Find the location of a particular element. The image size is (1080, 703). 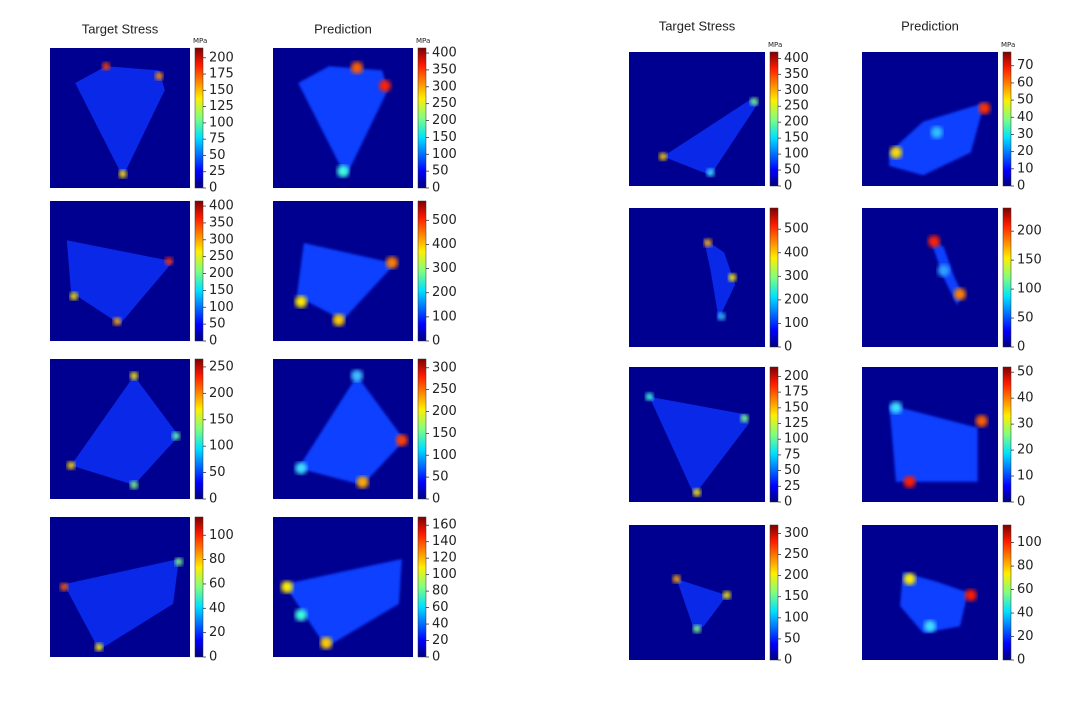

colorbar-tick-label: 70 is located at coordinates (1025, 65).